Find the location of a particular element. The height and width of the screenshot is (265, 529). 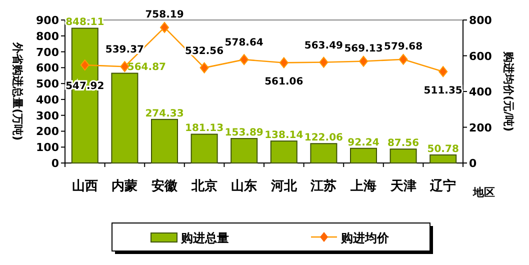

data-label: 181.13 is located at coordinates (204, 128).